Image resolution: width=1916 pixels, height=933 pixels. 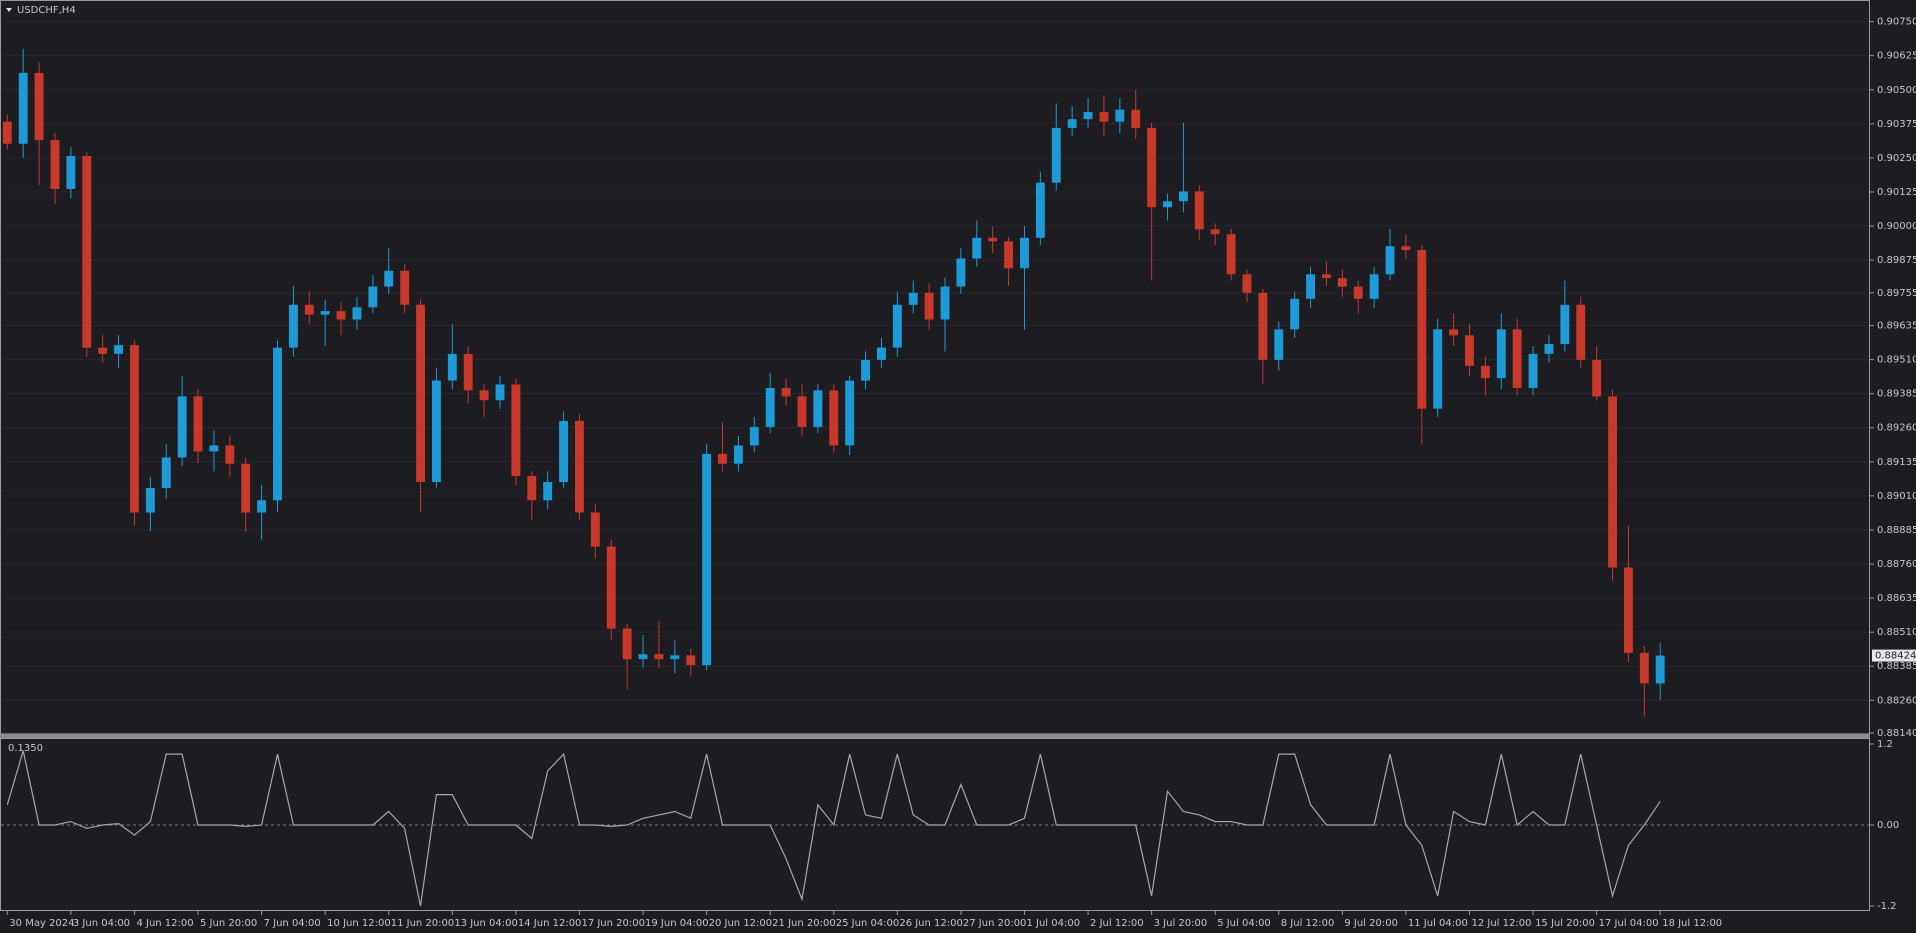 What do you see at coordinates (1896, 293) in the screenshot?
I see `y-tick-label: 0.89755` at bounding box center [1896, 293].